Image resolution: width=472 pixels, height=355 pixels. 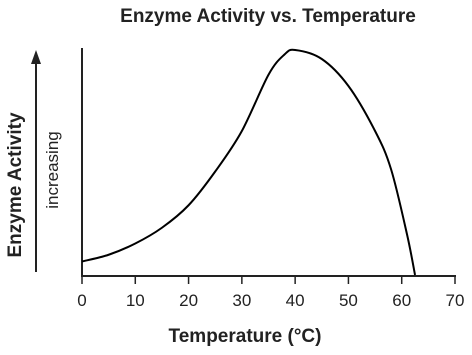 What do you see at coordinates (81, 300) in the screenshot?
I see `x-tick-label: 0` at bounding box center [81, 300].